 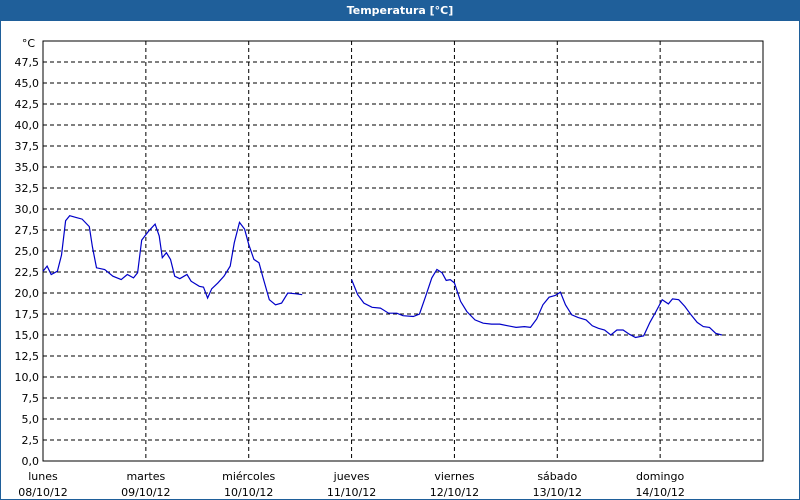 I want to click on y-tick-label: 20,0, so click(x=27, y=293).